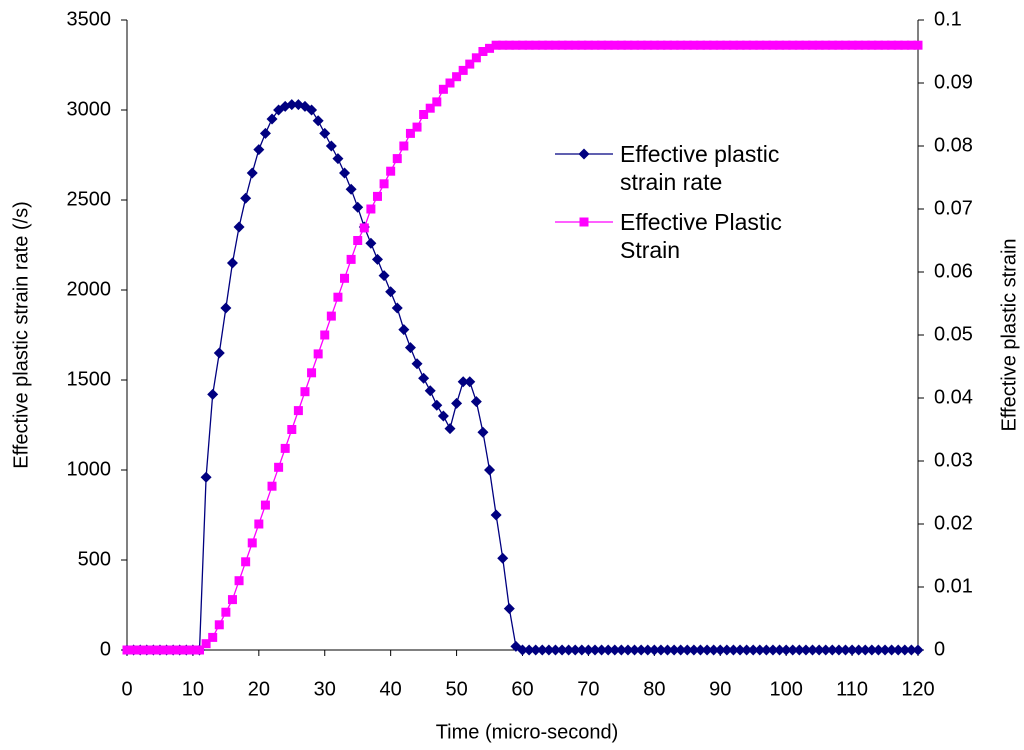 This screenshot has width=1024, height=750. Describe the element at coordinates (953, 208) in the screenshot. I see `y2-tick-label: 0.07` at that location.